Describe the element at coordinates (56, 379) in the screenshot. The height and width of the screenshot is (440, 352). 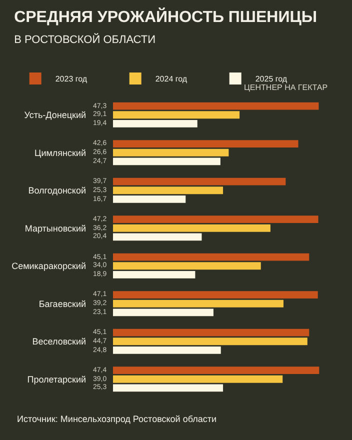
I see `y-tick-label: Пролетарский` at that location.